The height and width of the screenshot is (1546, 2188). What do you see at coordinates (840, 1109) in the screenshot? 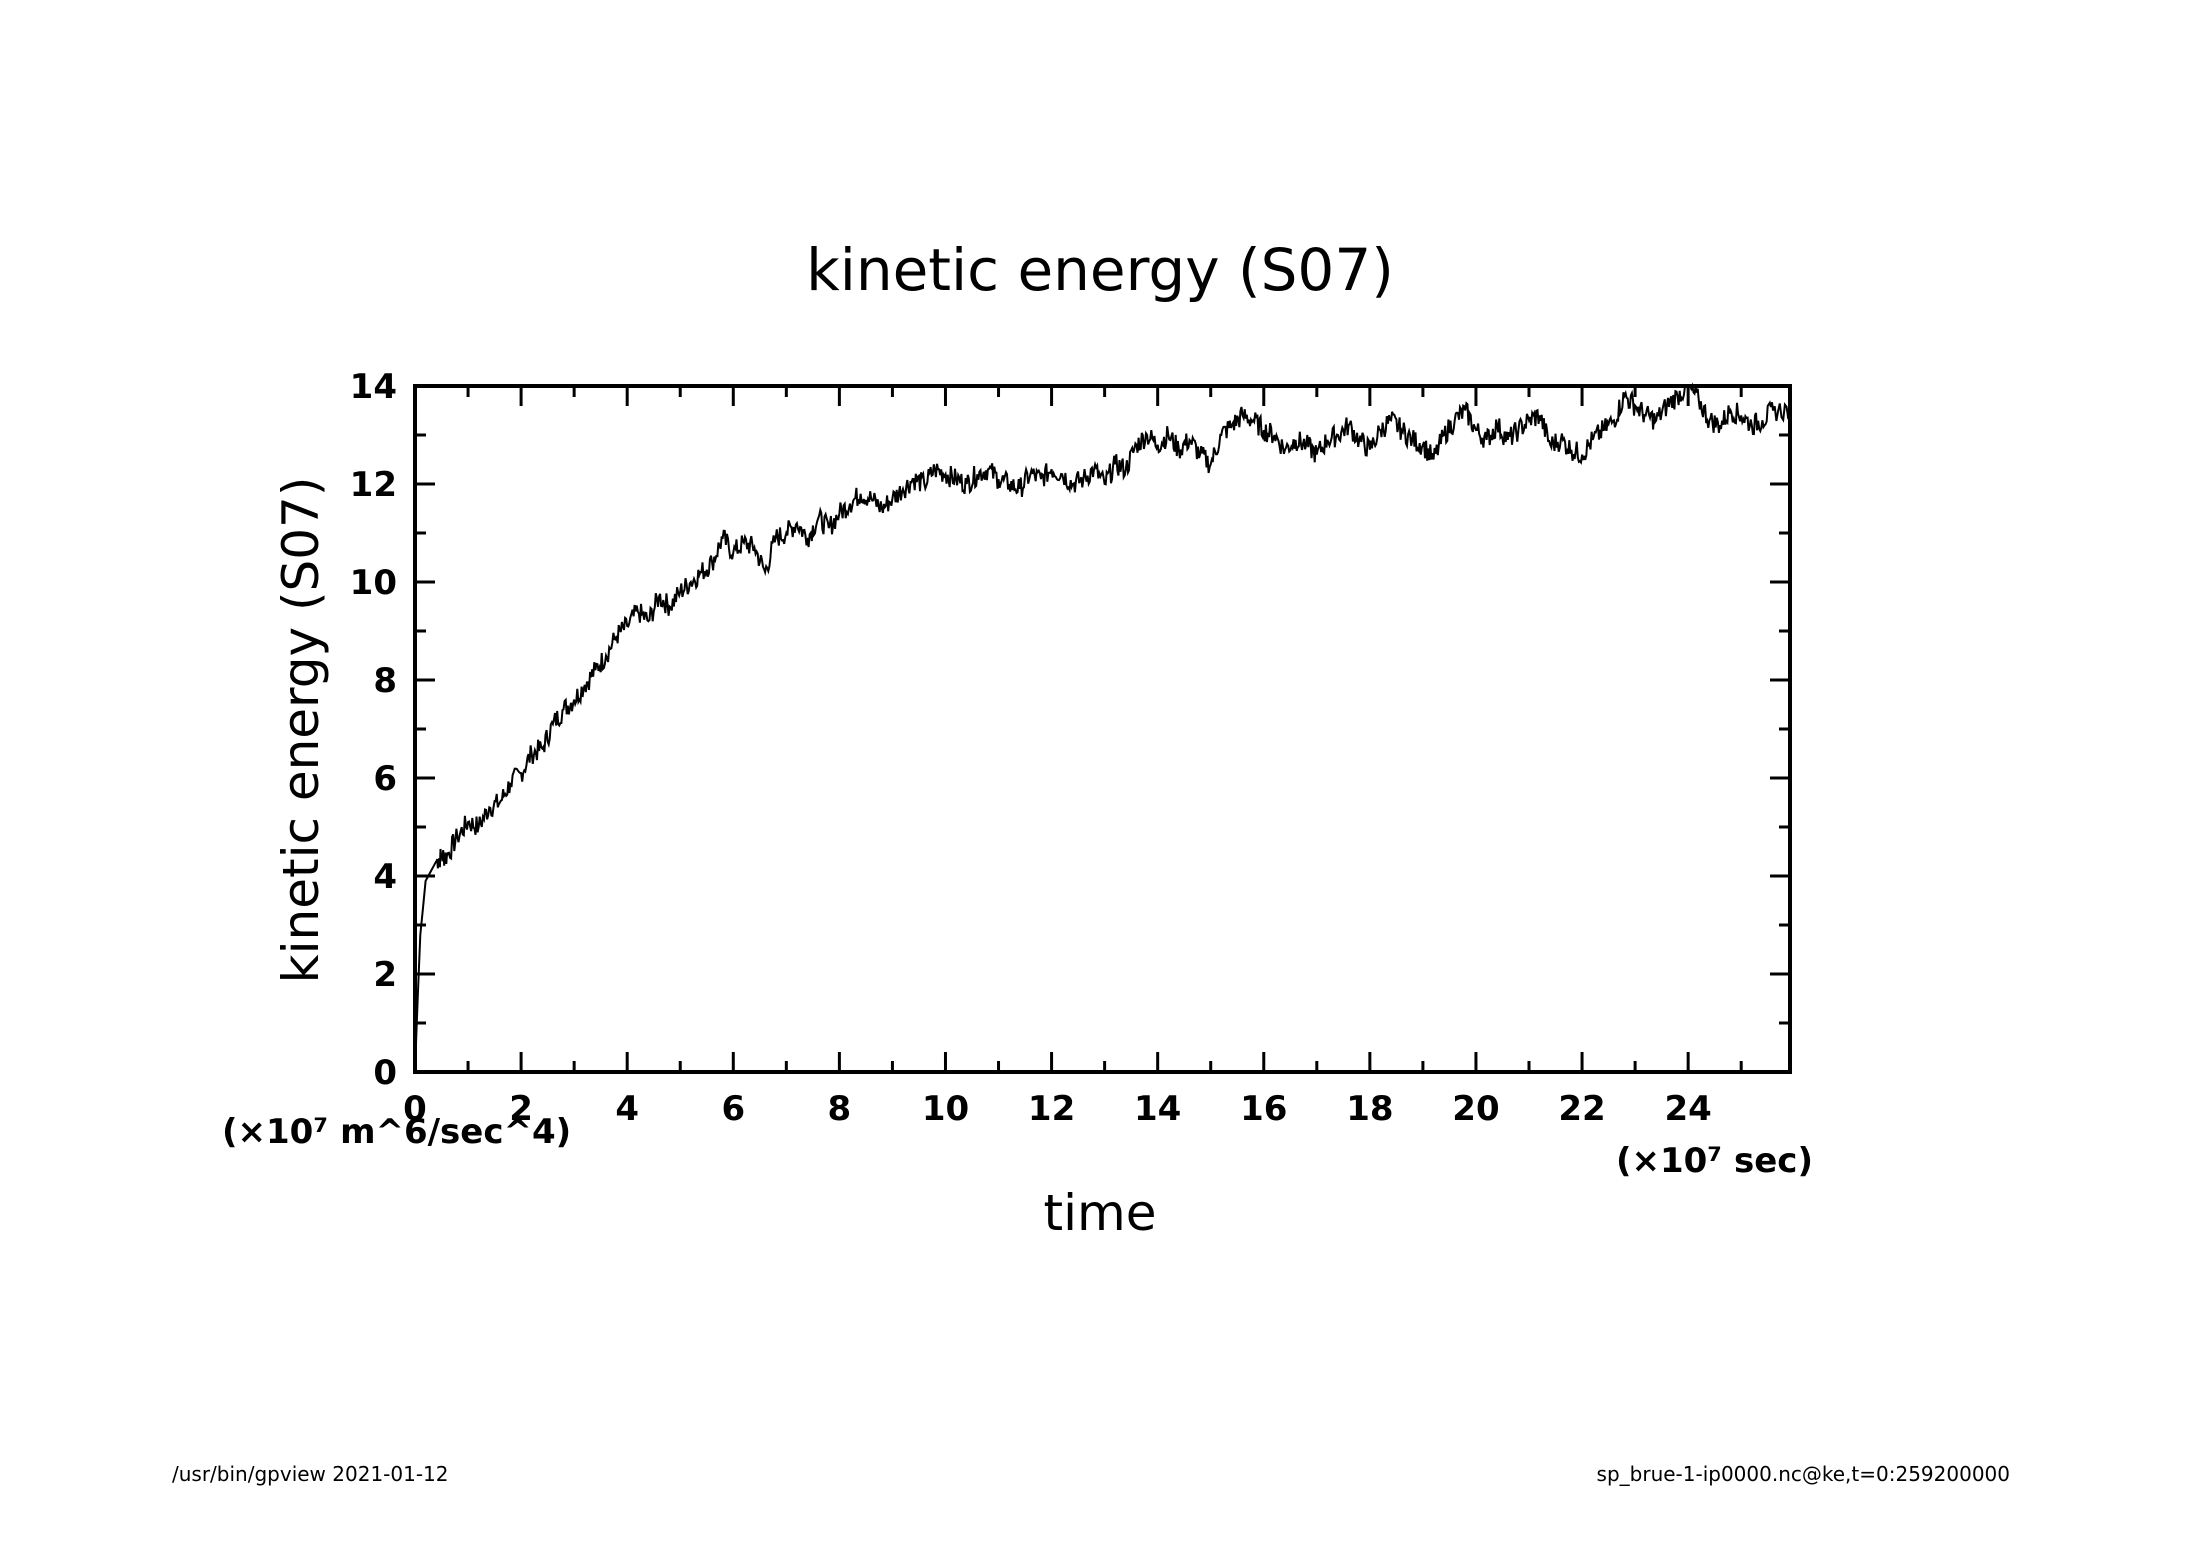
I see `x-tick-label: 8` at bounding box center [840, 1109].